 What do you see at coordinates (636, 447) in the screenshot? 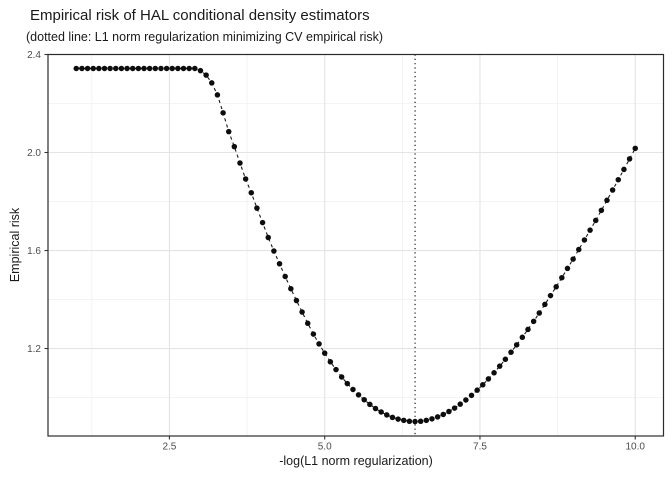
I see `x-tick-label: 10.0` at bounding box center [636, 447].